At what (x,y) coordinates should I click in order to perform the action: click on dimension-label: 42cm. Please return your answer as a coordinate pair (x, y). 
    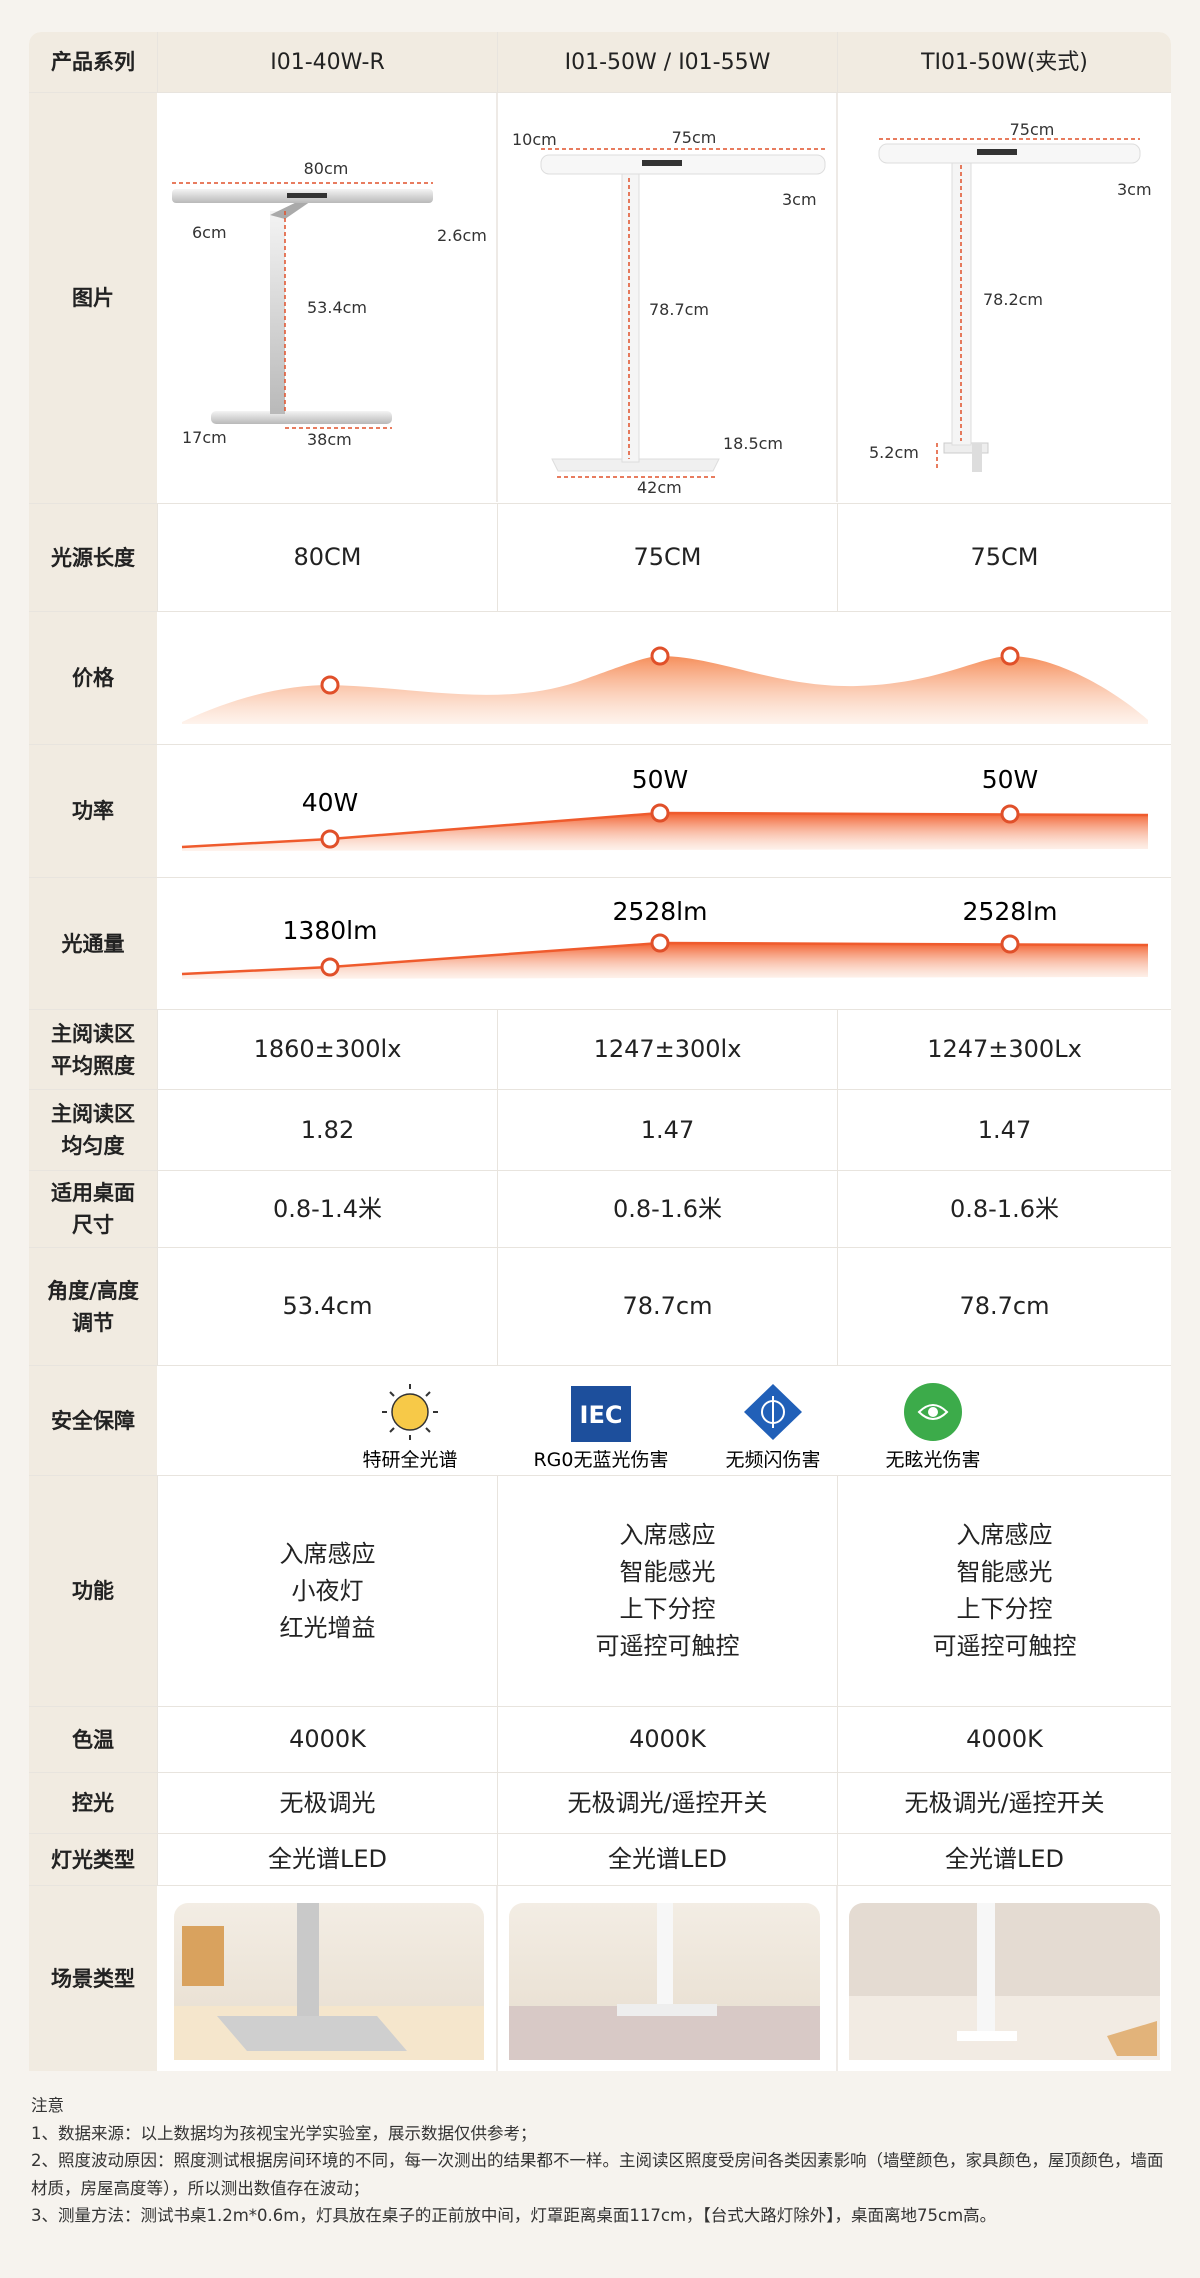
    Looking at the image, I should click on (659, 487).